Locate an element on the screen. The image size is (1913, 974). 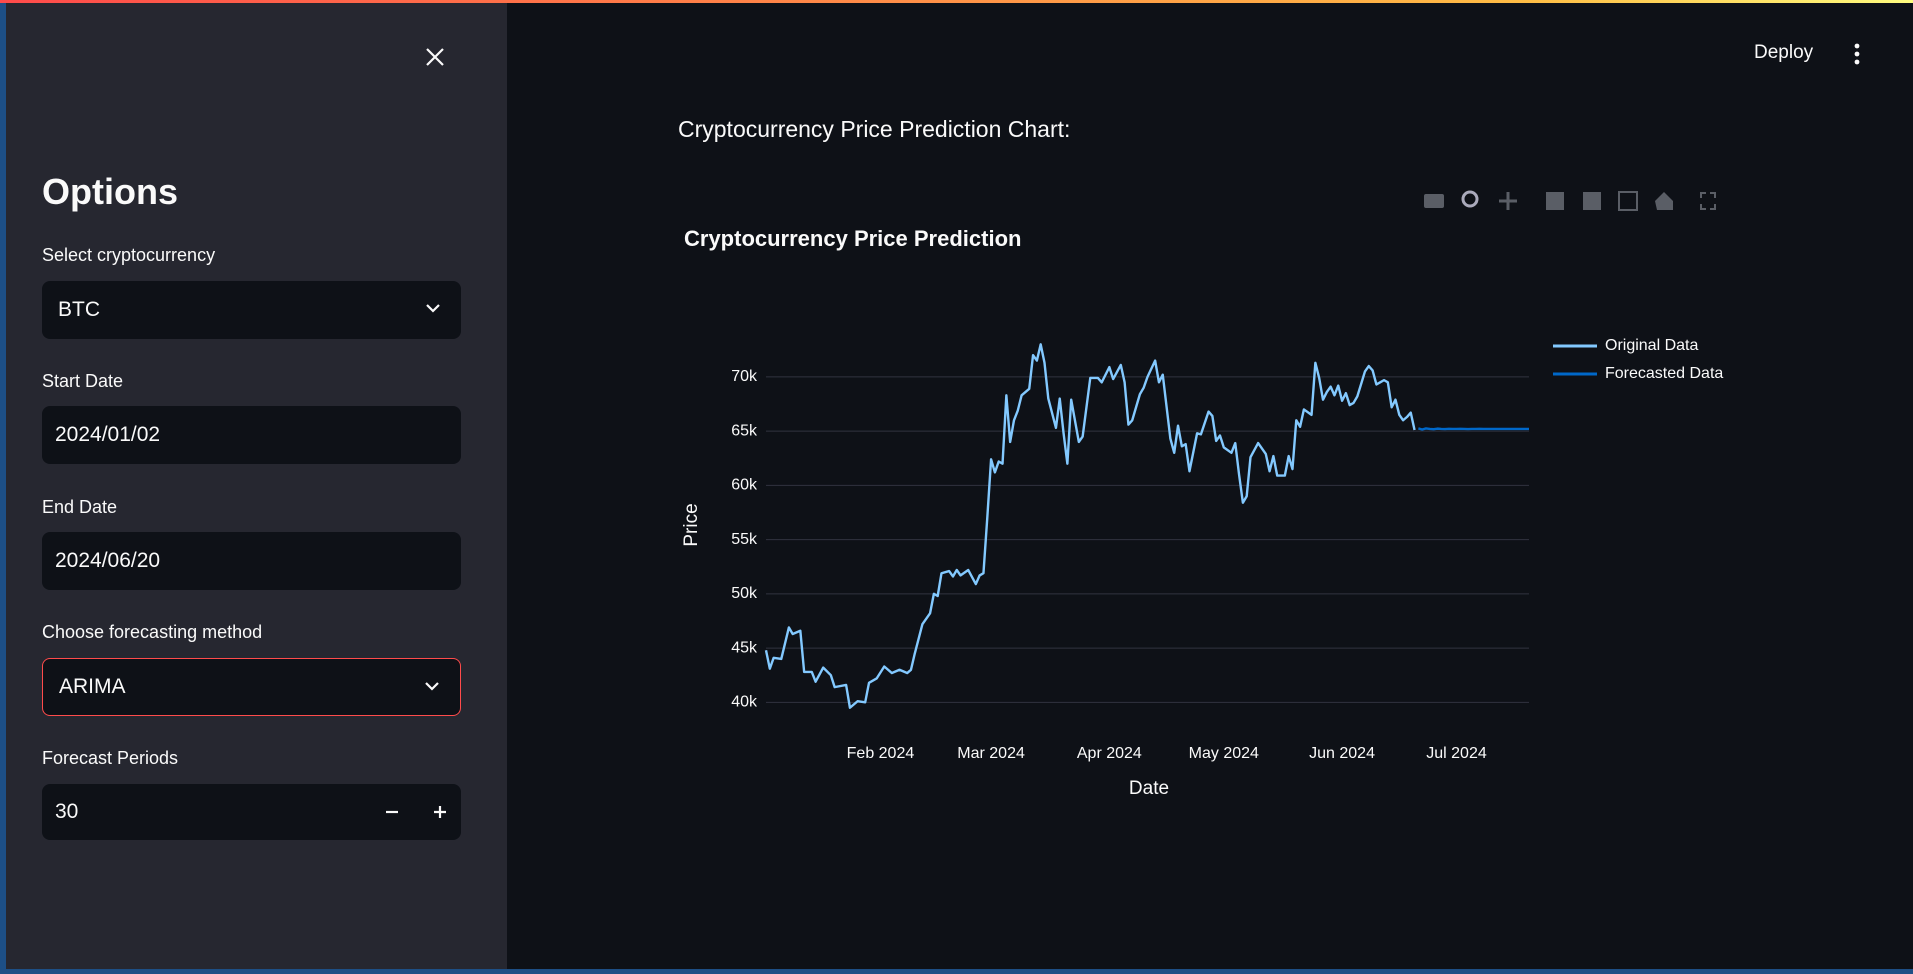
x-tick-label: Apr 2024 is located at coordinates (1109, 753).